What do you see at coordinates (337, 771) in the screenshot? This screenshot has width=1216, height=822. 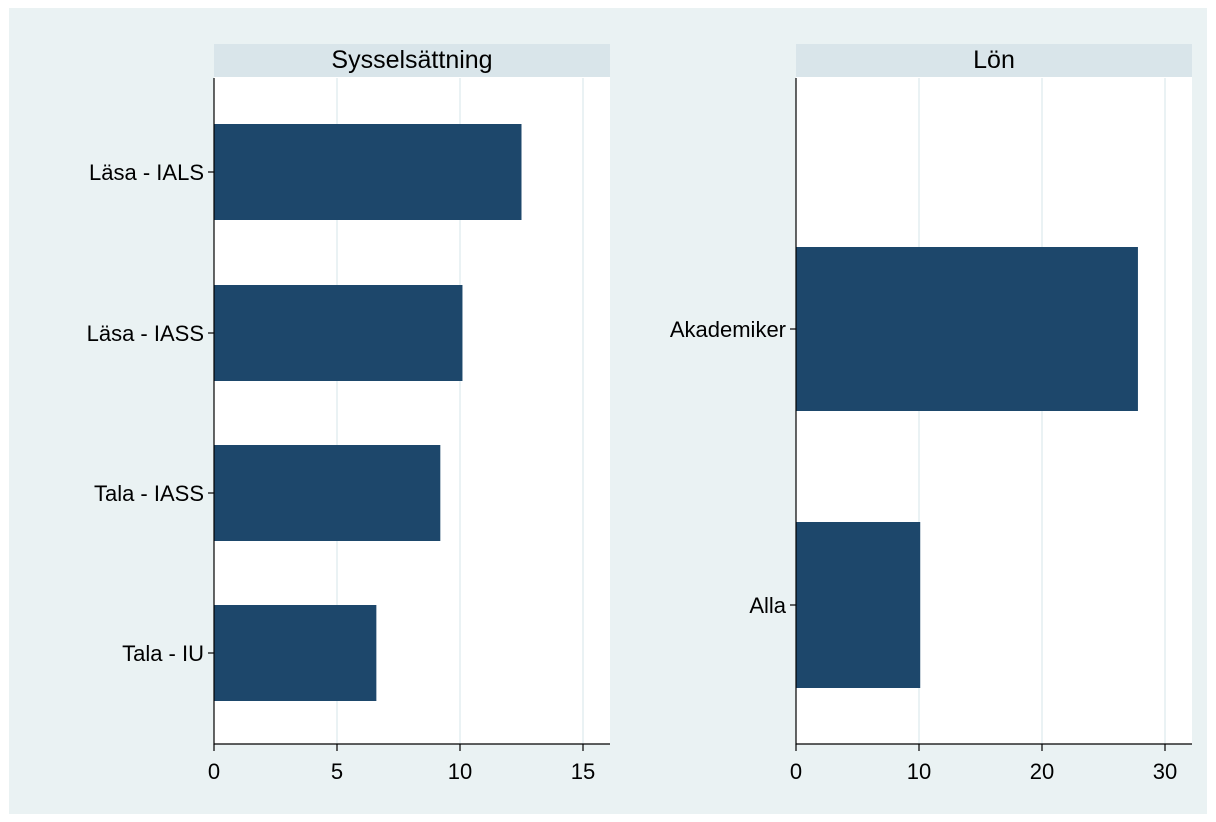 I see `panel0-x-tick-label-1: 5` at bounding box center [337, 771].